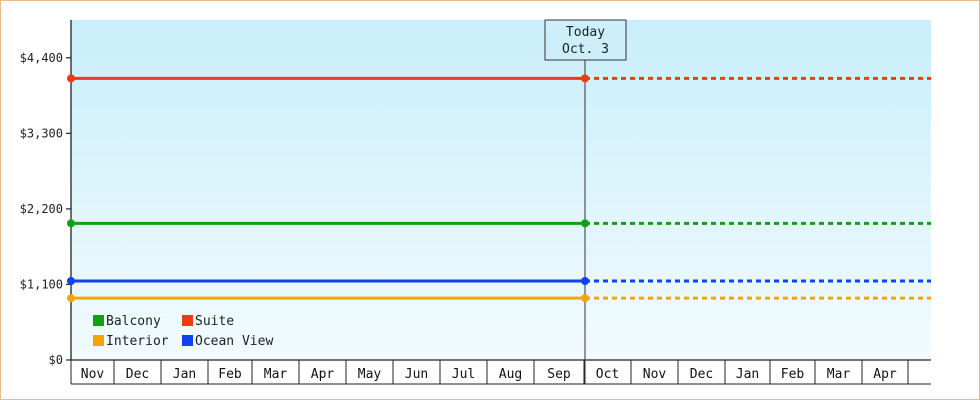 The width and height of the screenshot is (980, 400). What do you see at coordinates (56, 360) in the screenshot?
I see `y-tick-label: $0` at bounding box center [56, 360].